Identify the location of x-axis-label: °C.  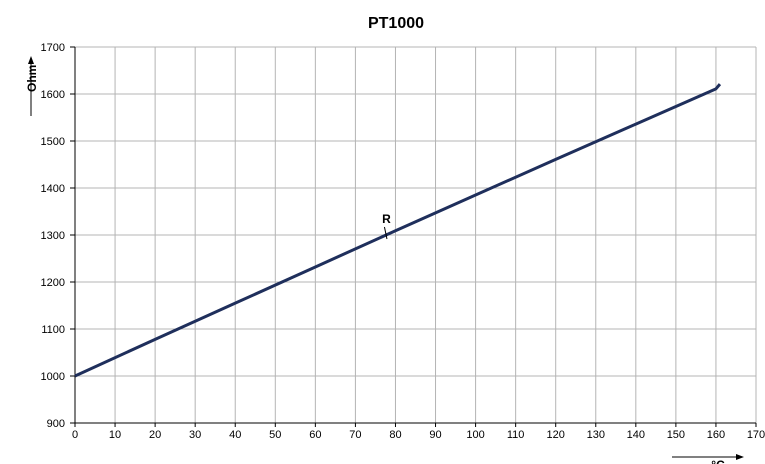
(718, 461).